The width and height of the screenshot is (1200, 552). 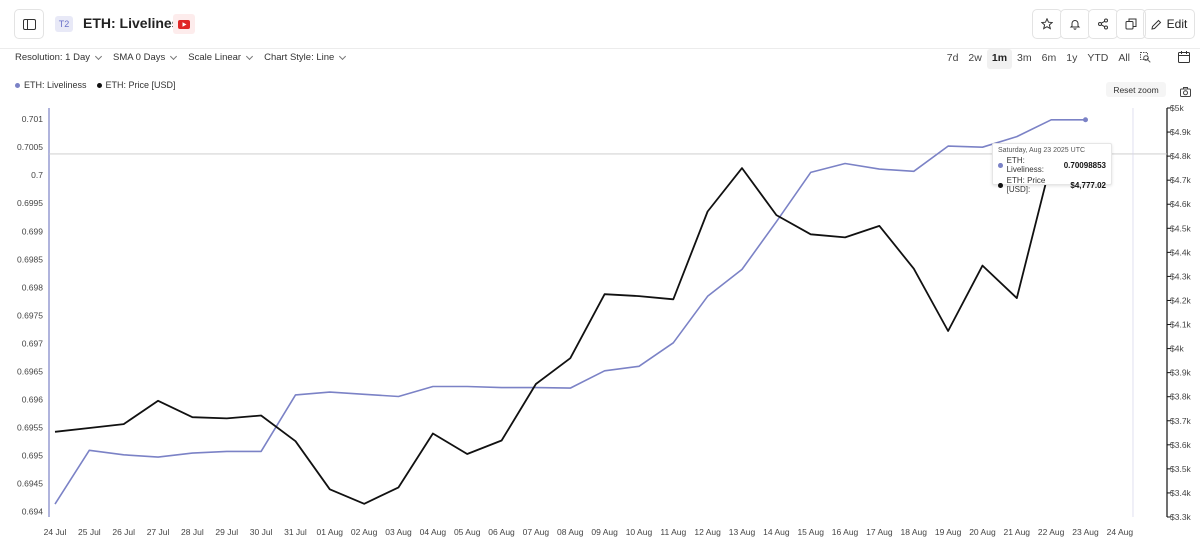 What do you see at coordinates (1177, 24) in the screenshot?
I see `edit-label: Edit` at bounding box center [1177, 24].